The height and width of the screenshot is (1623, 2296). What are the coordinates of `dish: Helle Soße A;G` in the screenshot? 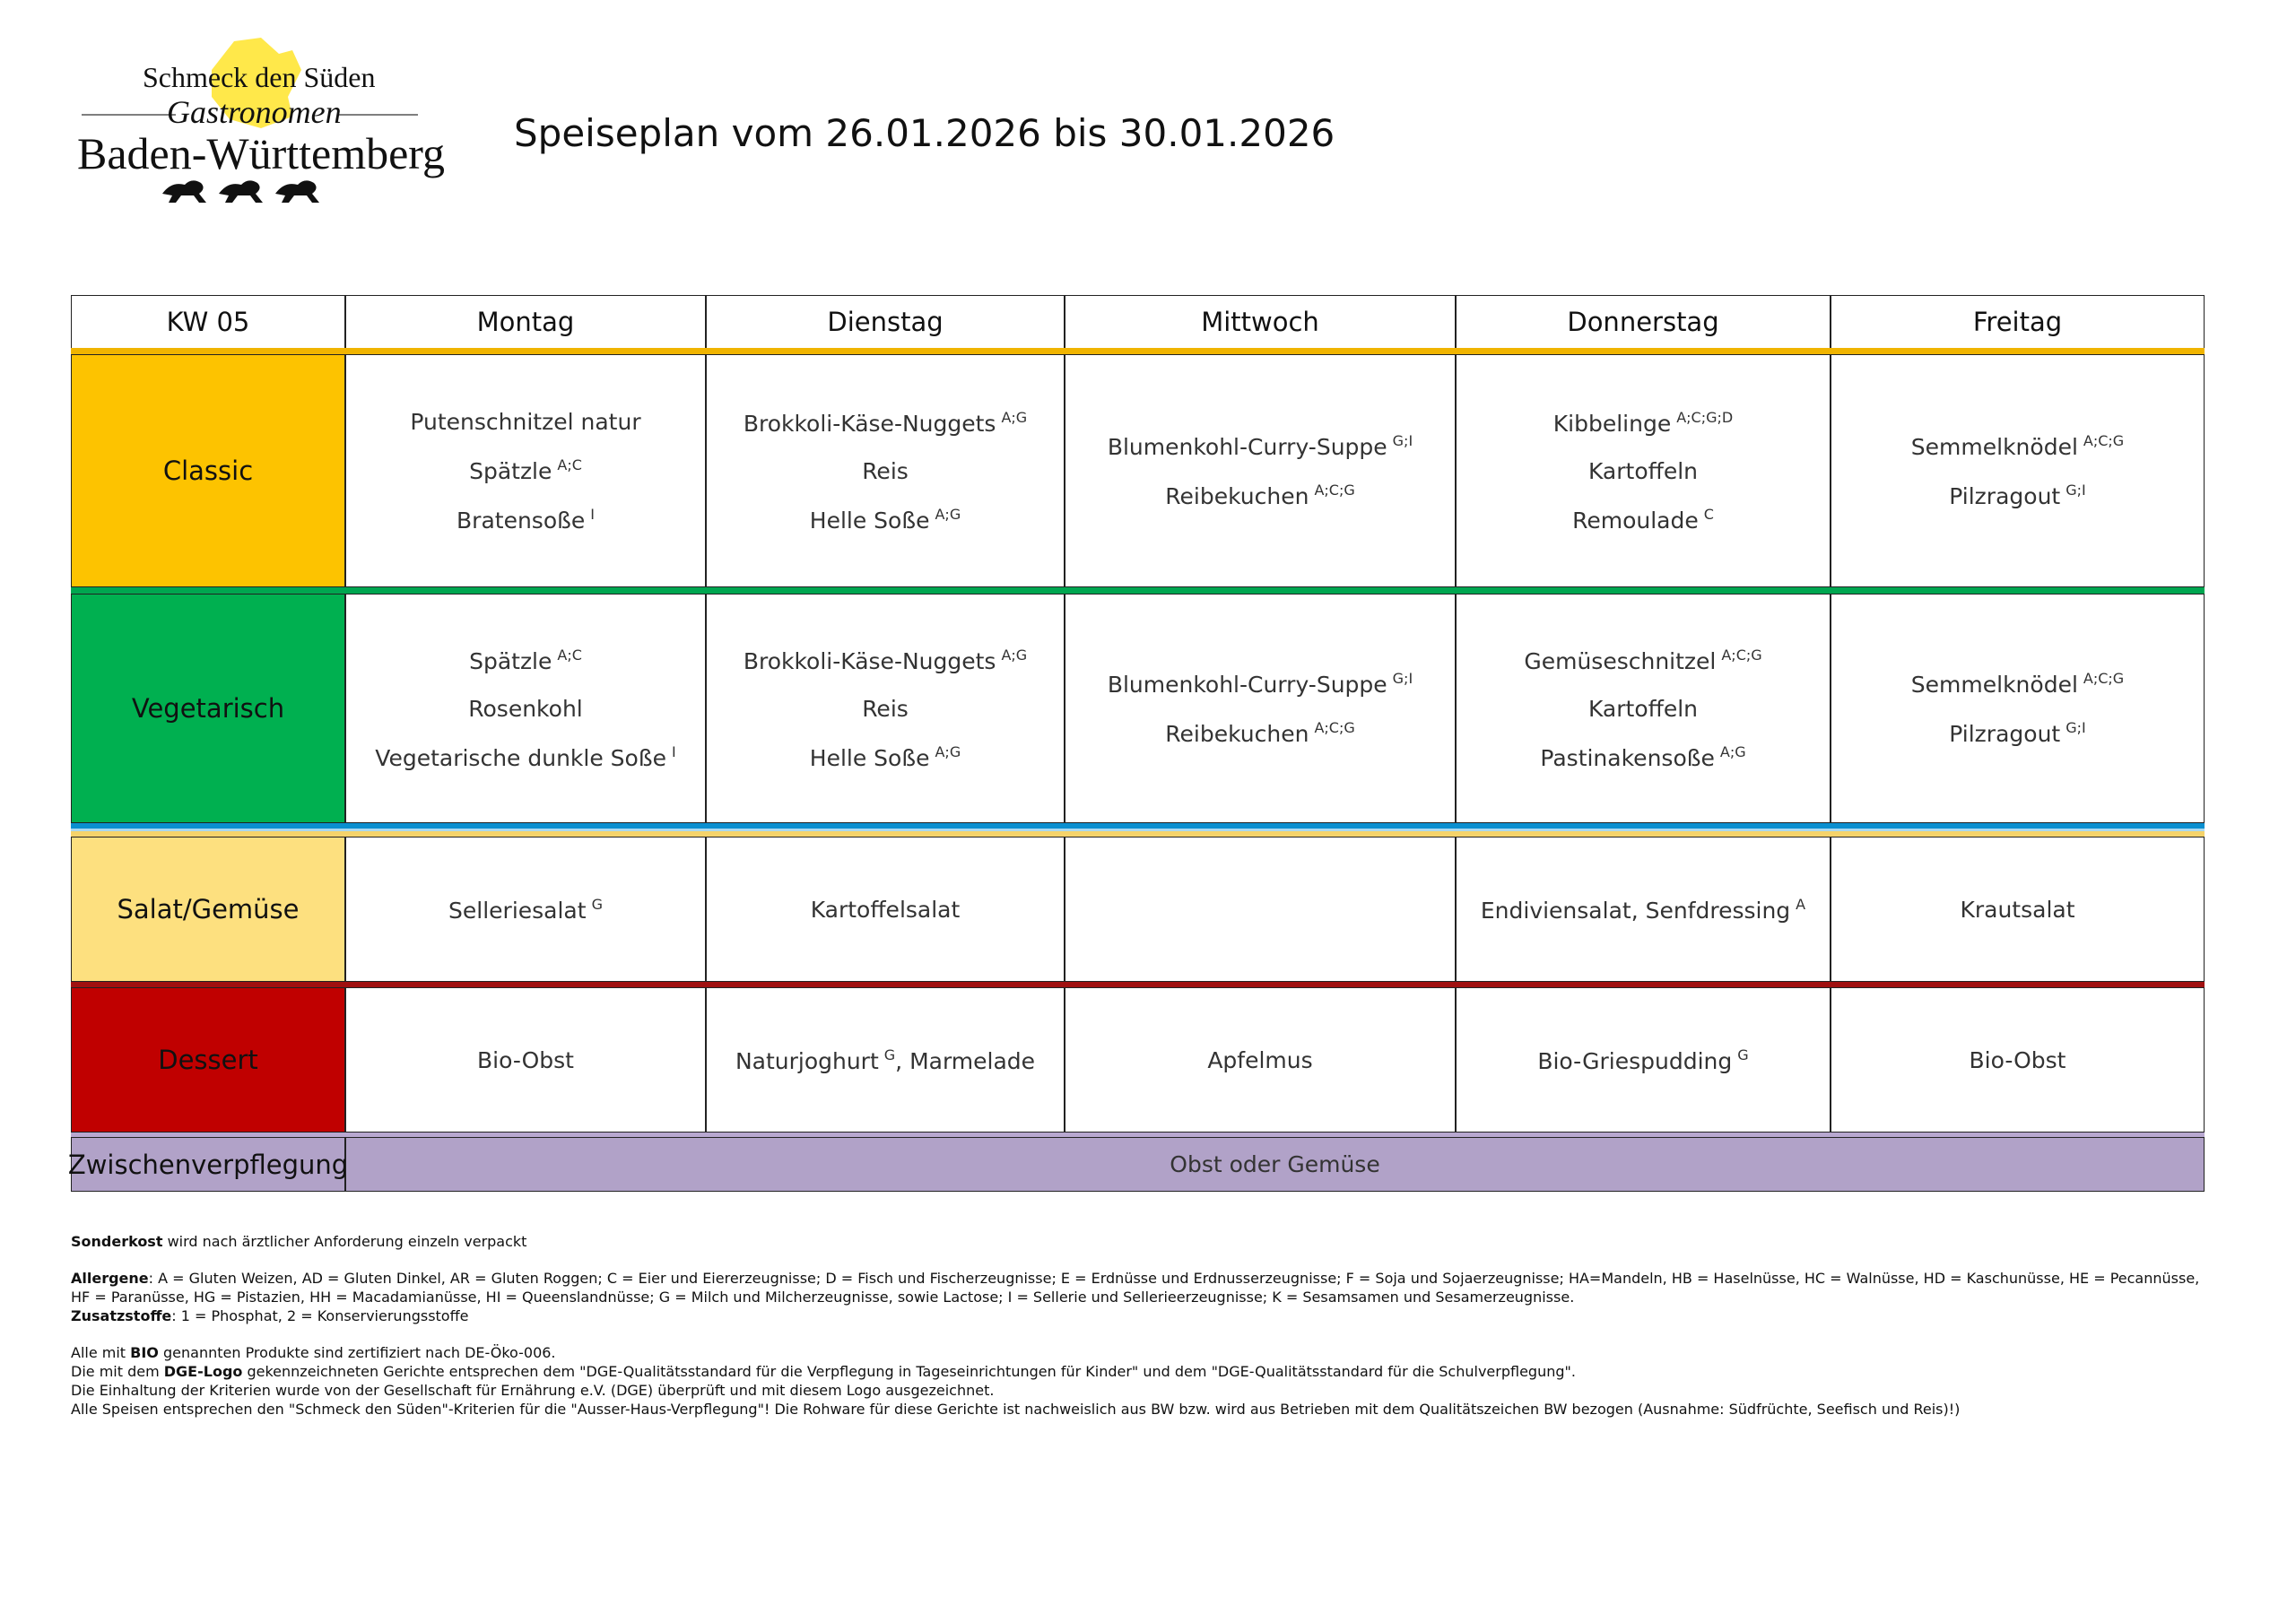 It's located at (885, 520).